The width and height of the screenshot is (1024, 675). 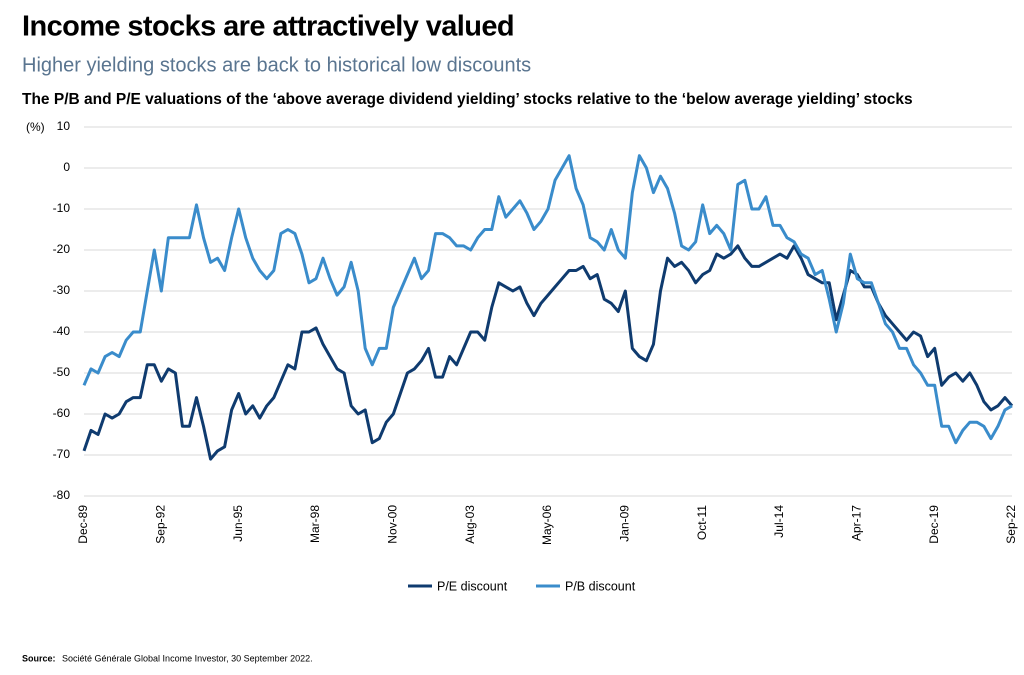 What do you see at coordinates (934, 524) in the screenshot?
I see `x-tick-label: Dec-19` at bounding box center [934, 524].